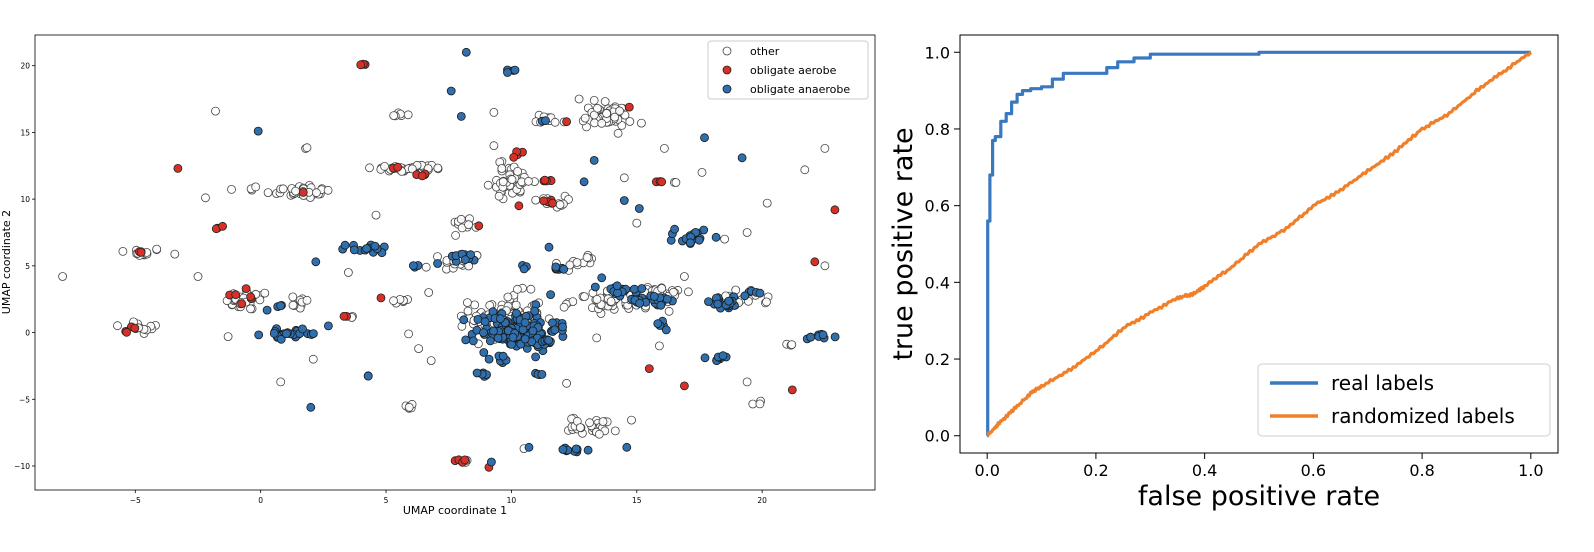 Image resolution: width=1594 pixels, height=552 pixels. I want to click on roc-x-tick-label: 0.0, so click(986, 470).